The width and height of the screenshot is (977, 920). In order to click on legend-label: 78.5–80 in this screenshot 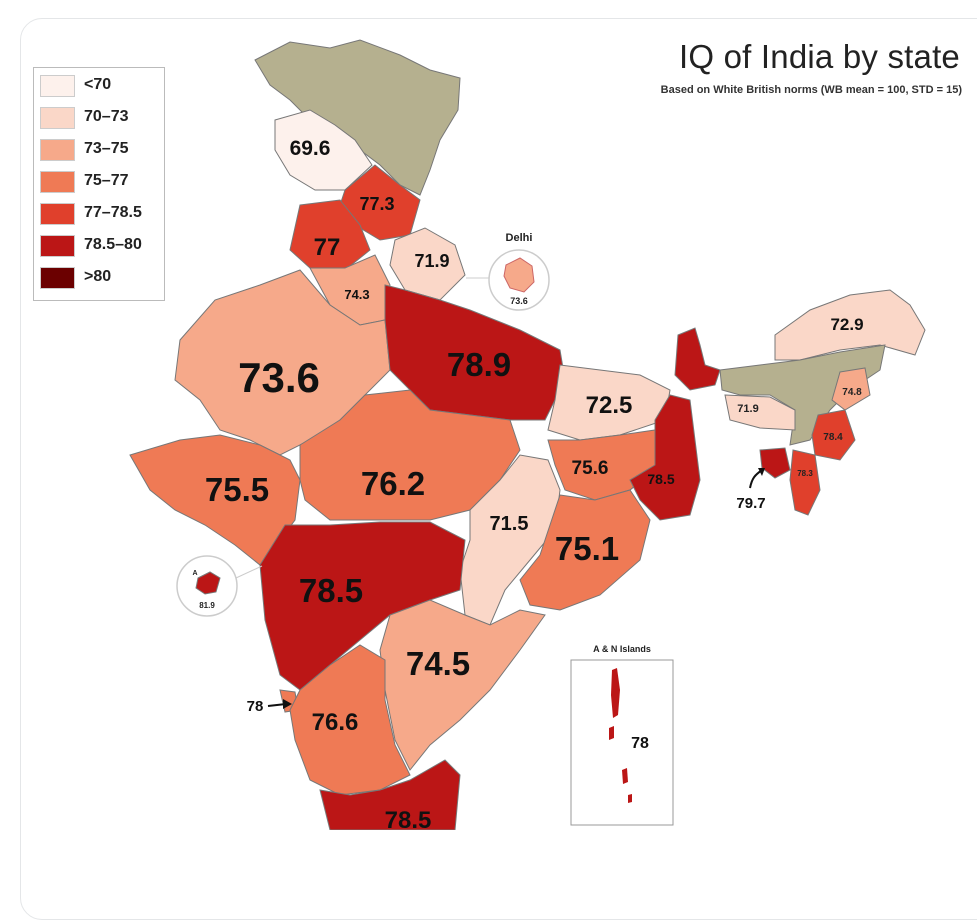, I will do `click(113, 244)`.